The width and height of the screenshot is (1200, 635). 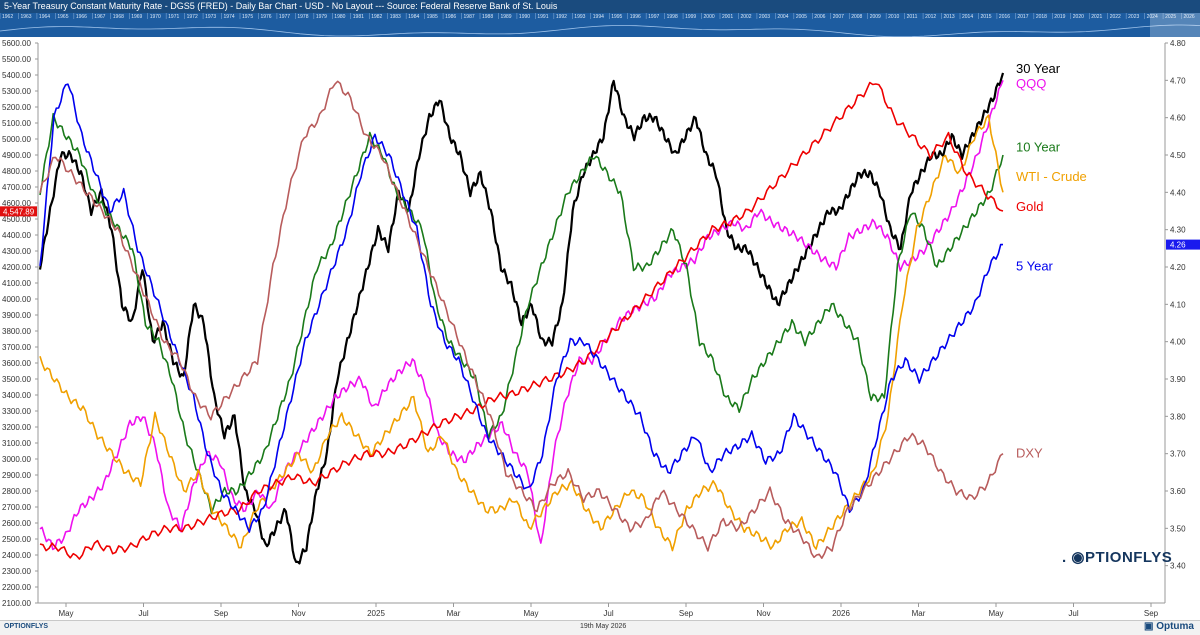 I want to click on nav-year-label: 2001, so click(x=727, y=17).